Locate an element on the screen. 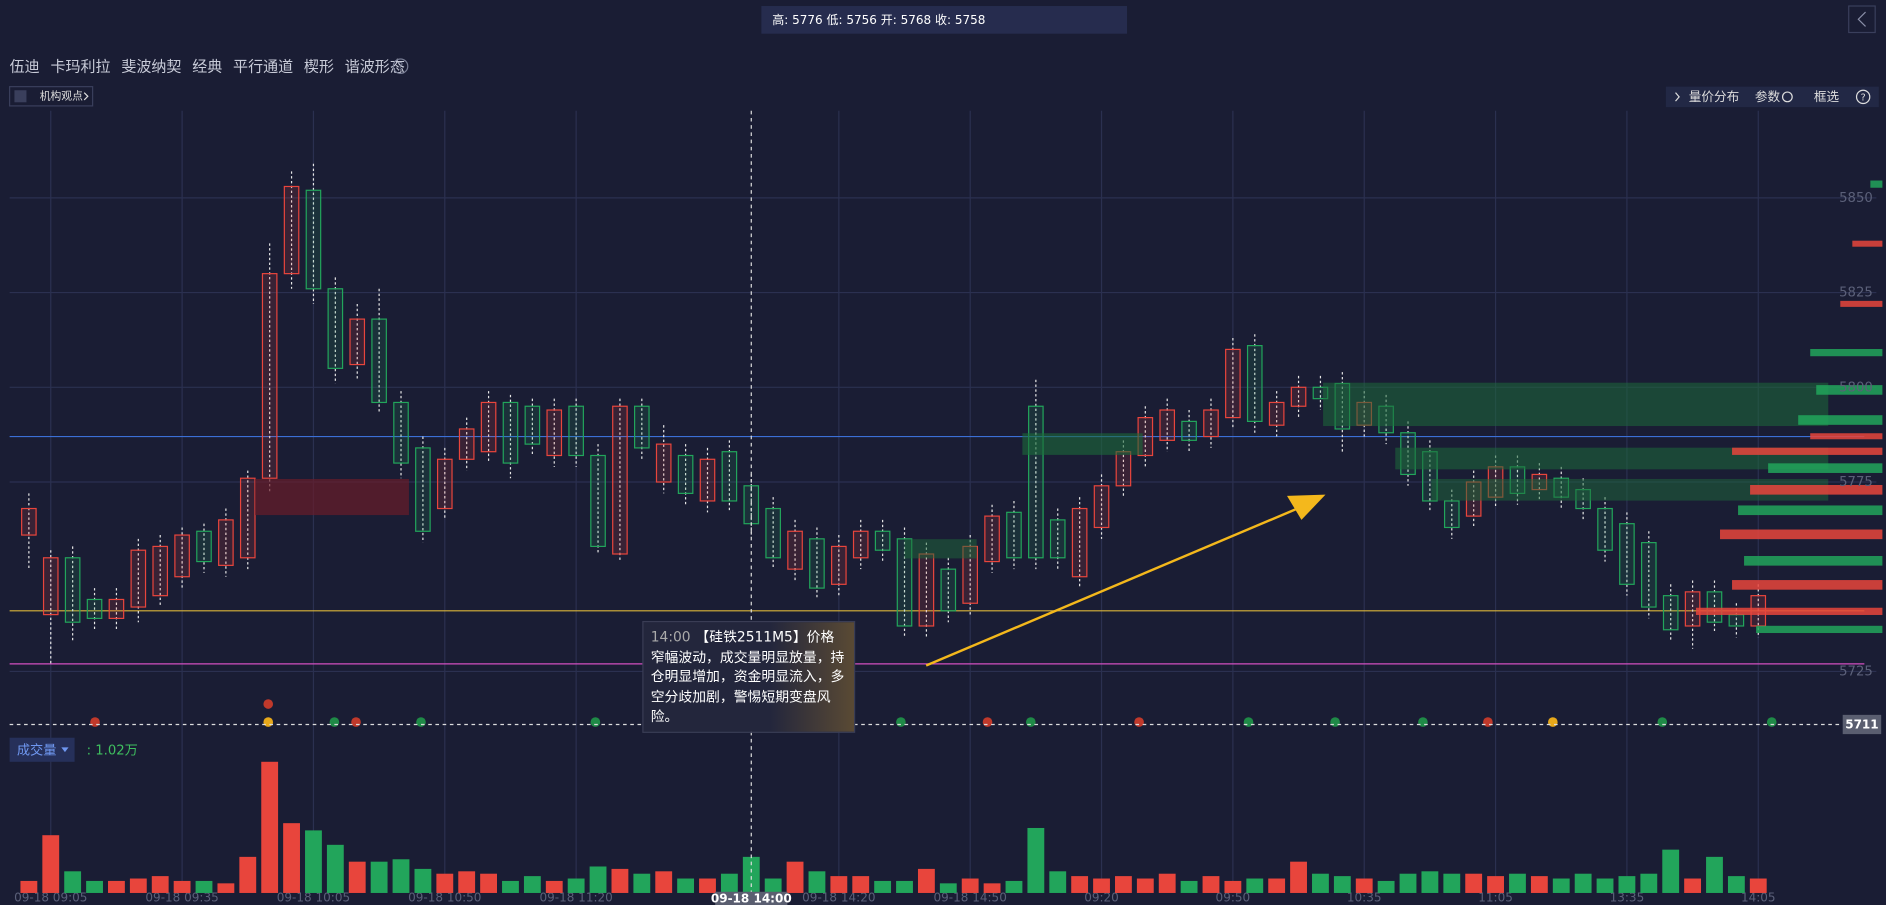 The width and height of the screenshot is (1886, 905). volume-title: 成交量 is located at coordinates (37, 749).